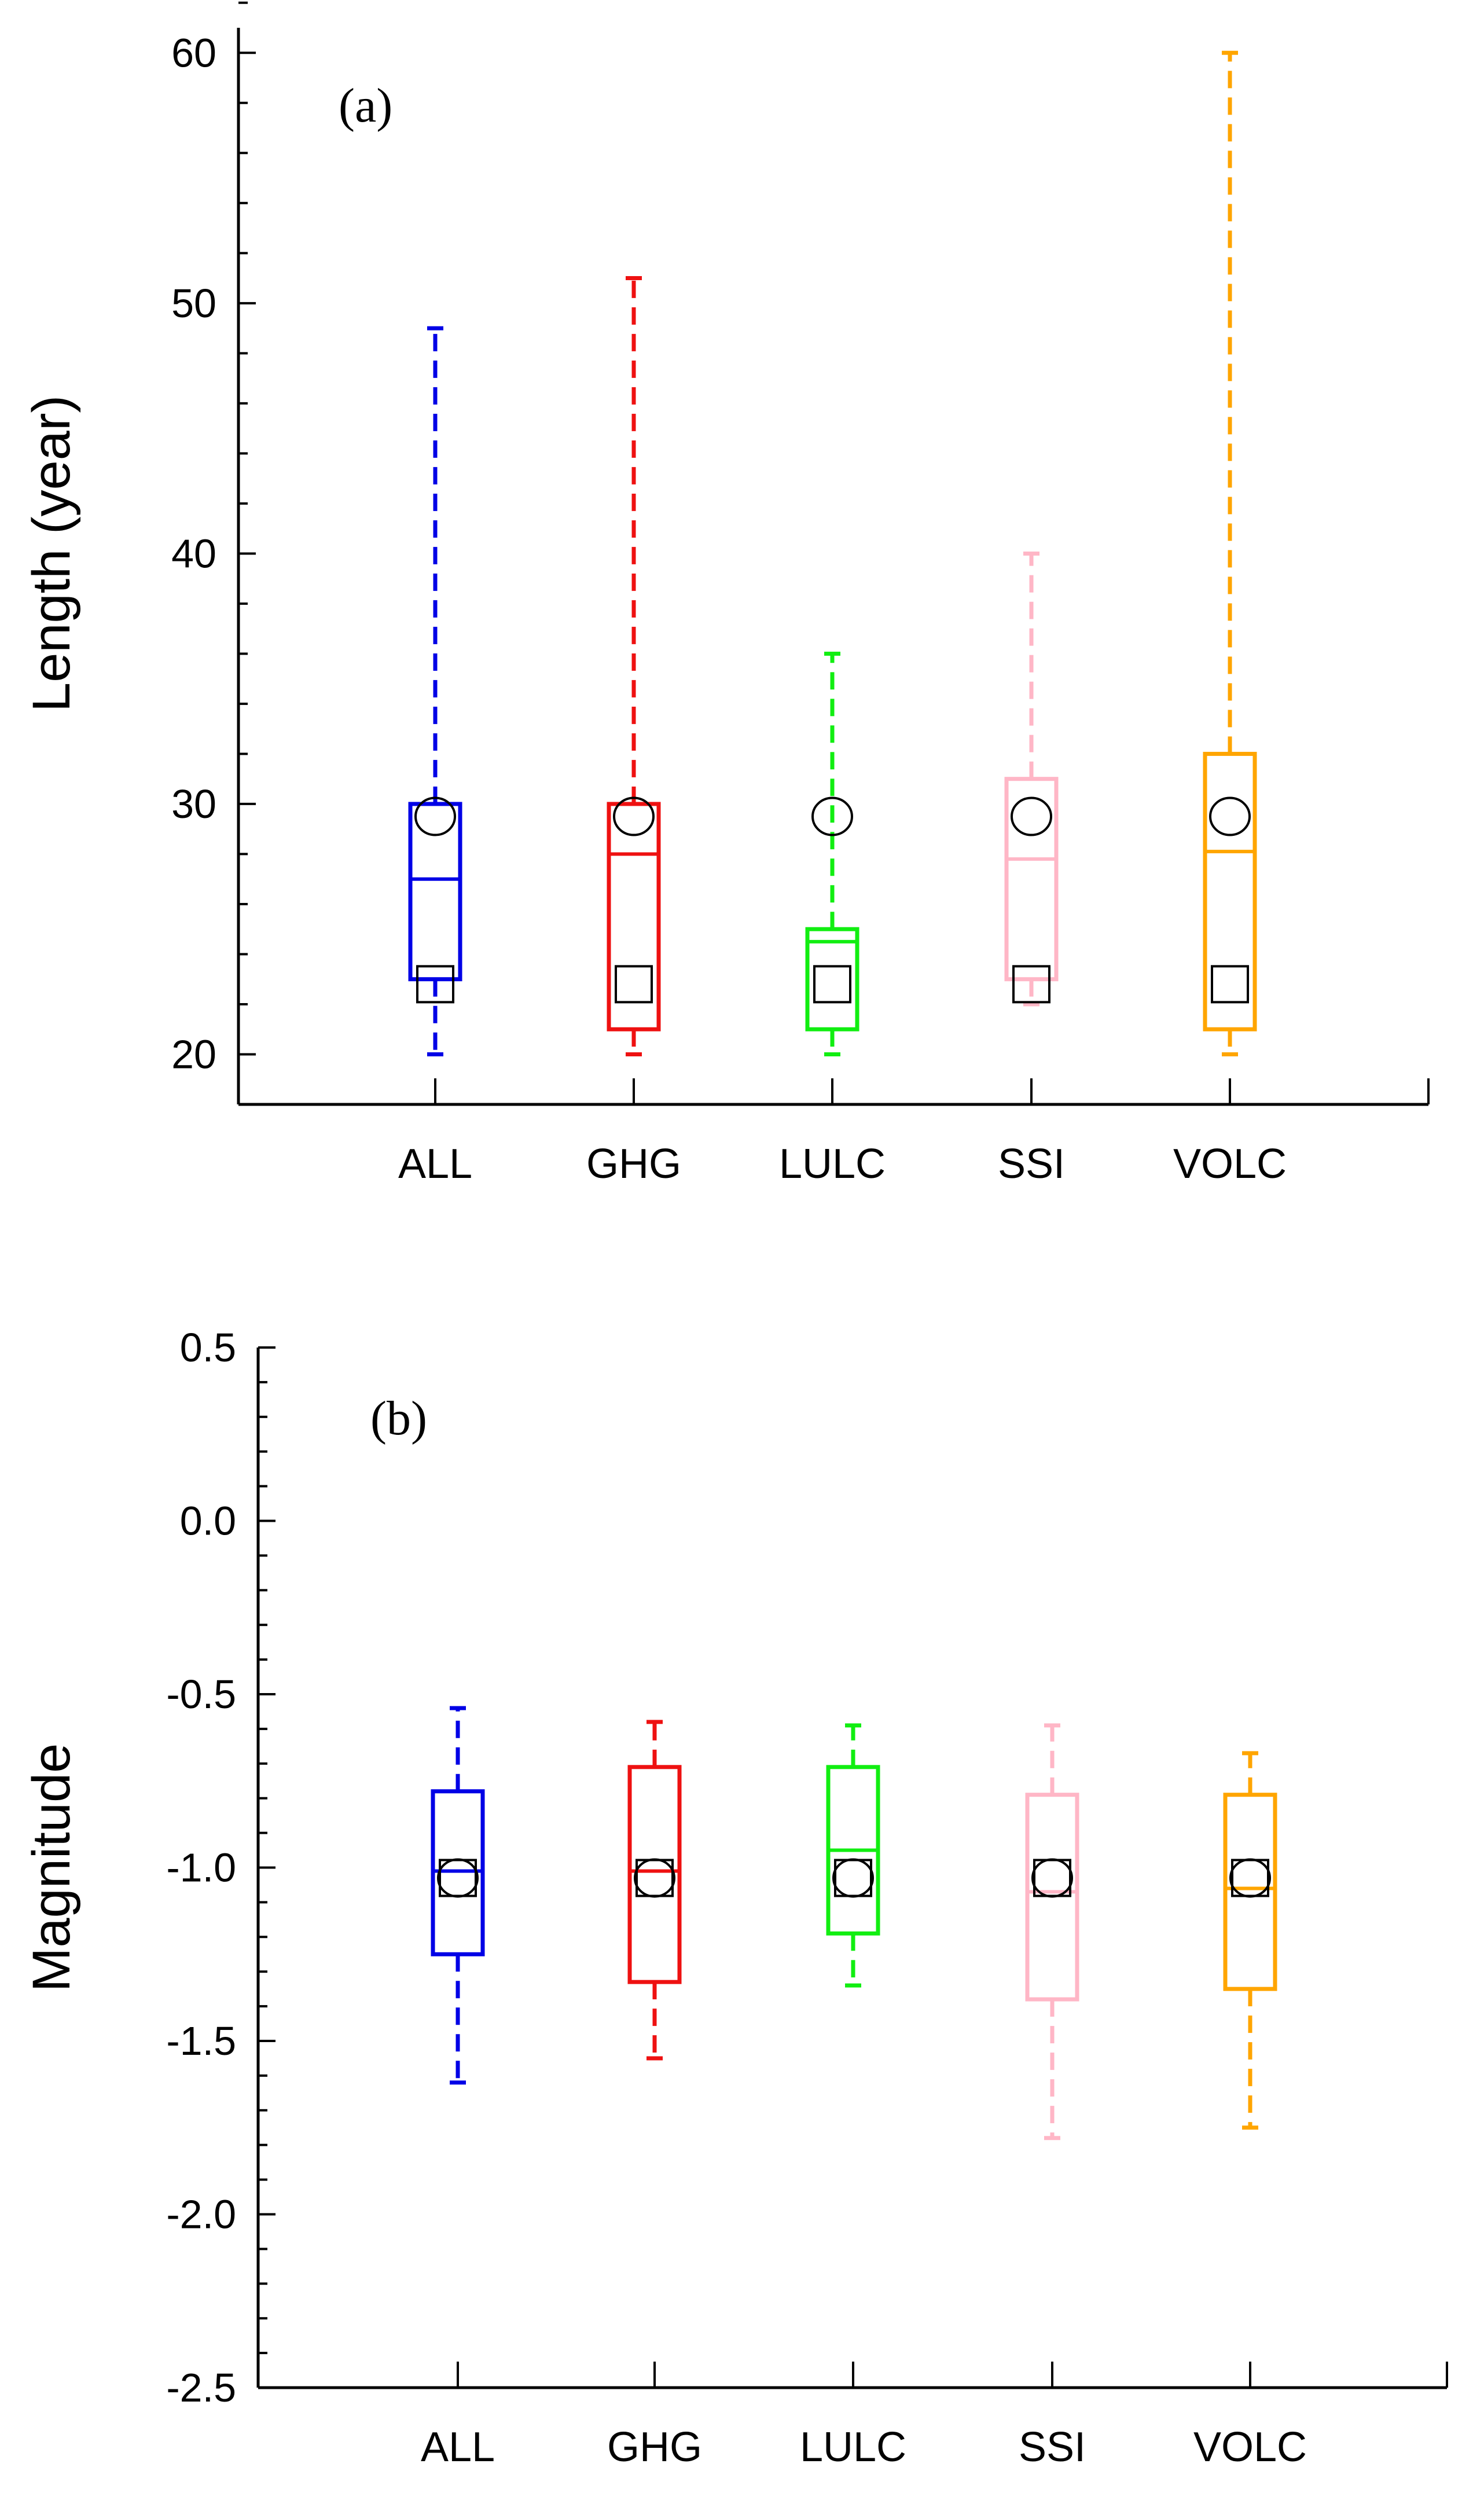 This screenshot has width=1484, height=2504. Describe the element at coordinates (201, 2041) in the screenshot. I see `y-tick-label: -1.5` at that location.